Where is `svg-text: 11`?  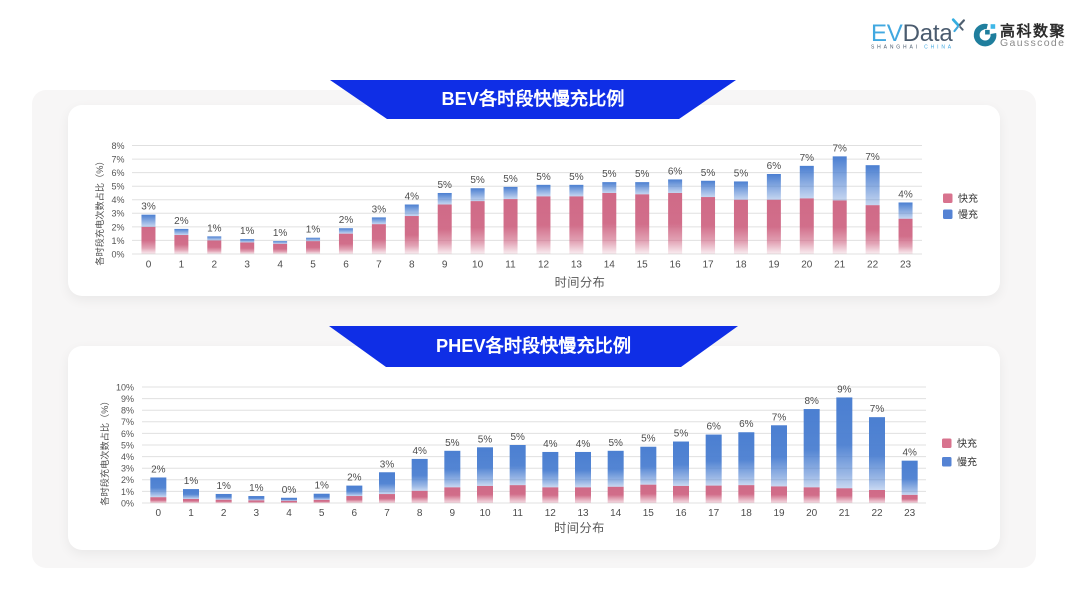 svg-text: 11 is located at coordinates (510, 265).